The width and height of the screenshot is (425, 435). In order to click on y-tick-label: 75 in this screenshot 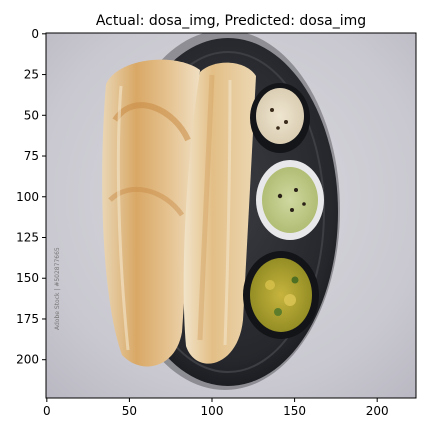, I will do `click(31, 156)`.